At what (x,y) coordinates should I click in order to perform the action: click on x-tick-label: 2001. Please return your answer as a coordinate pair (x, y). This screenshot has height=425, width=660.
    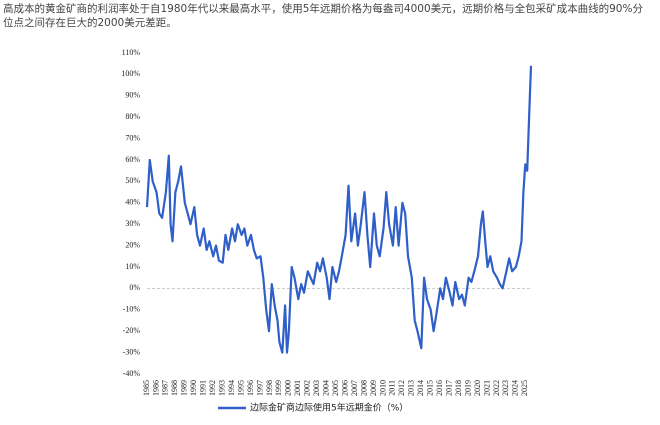
    Looking at the image, I should click on (297, 388).